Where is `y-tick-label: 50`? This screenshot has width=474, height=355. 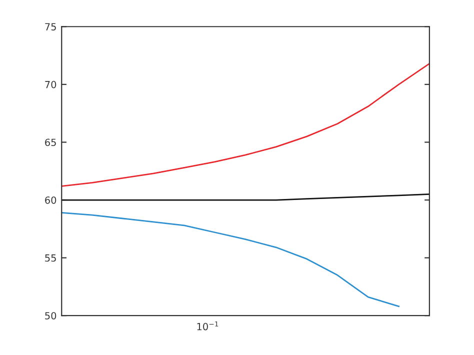 y-tick-label: 50 is located at coordinates (50, 316).